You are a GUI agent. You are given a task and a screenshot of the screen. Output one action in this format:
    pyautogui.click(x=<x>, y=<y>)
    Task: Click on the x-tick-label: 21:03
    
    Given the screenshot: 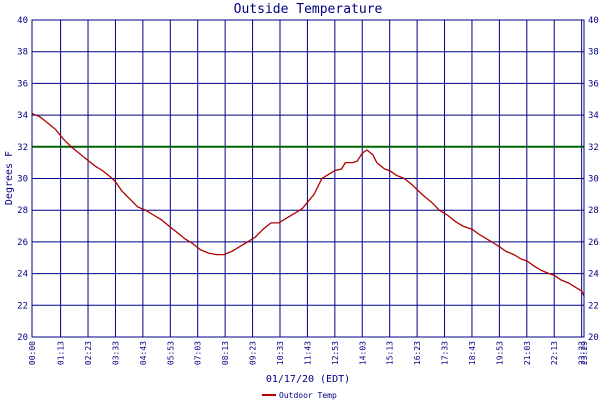 What is the action you would take?
    pyautogui.click(x=527, y=353)
    